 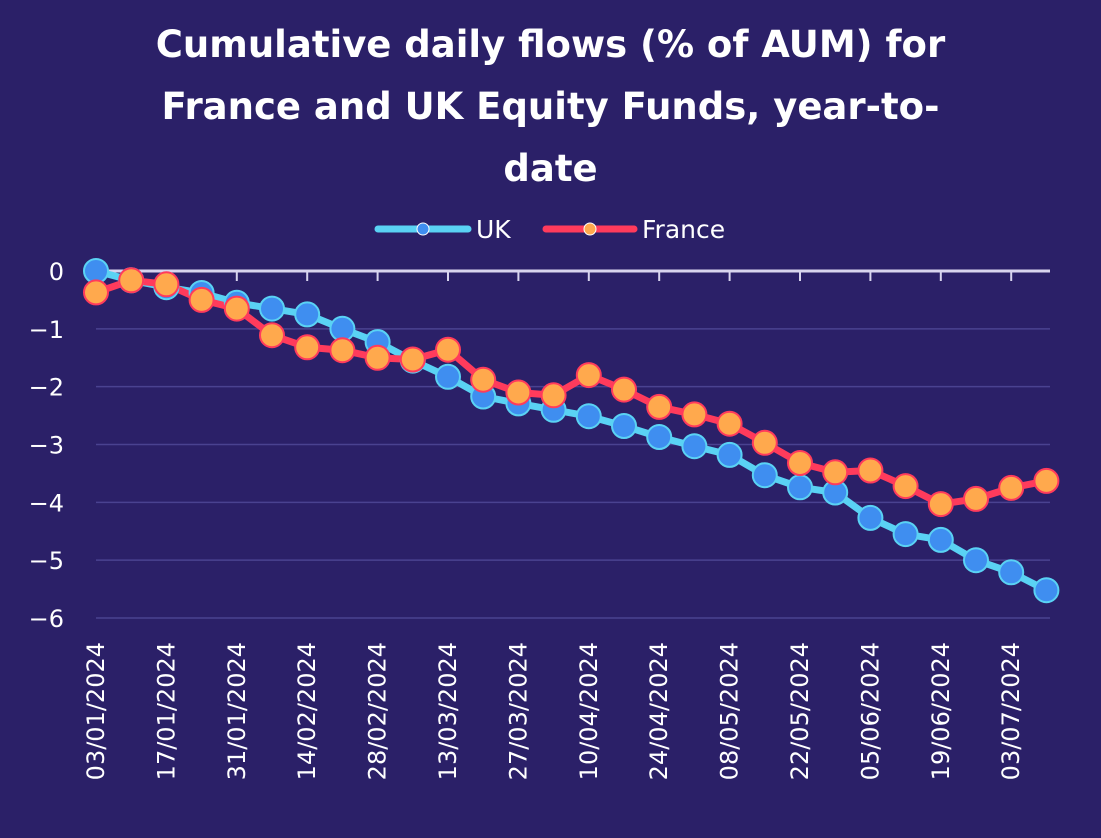 I want to click on x-tick-label: 08/05/2024, so click(x=730, y=711).